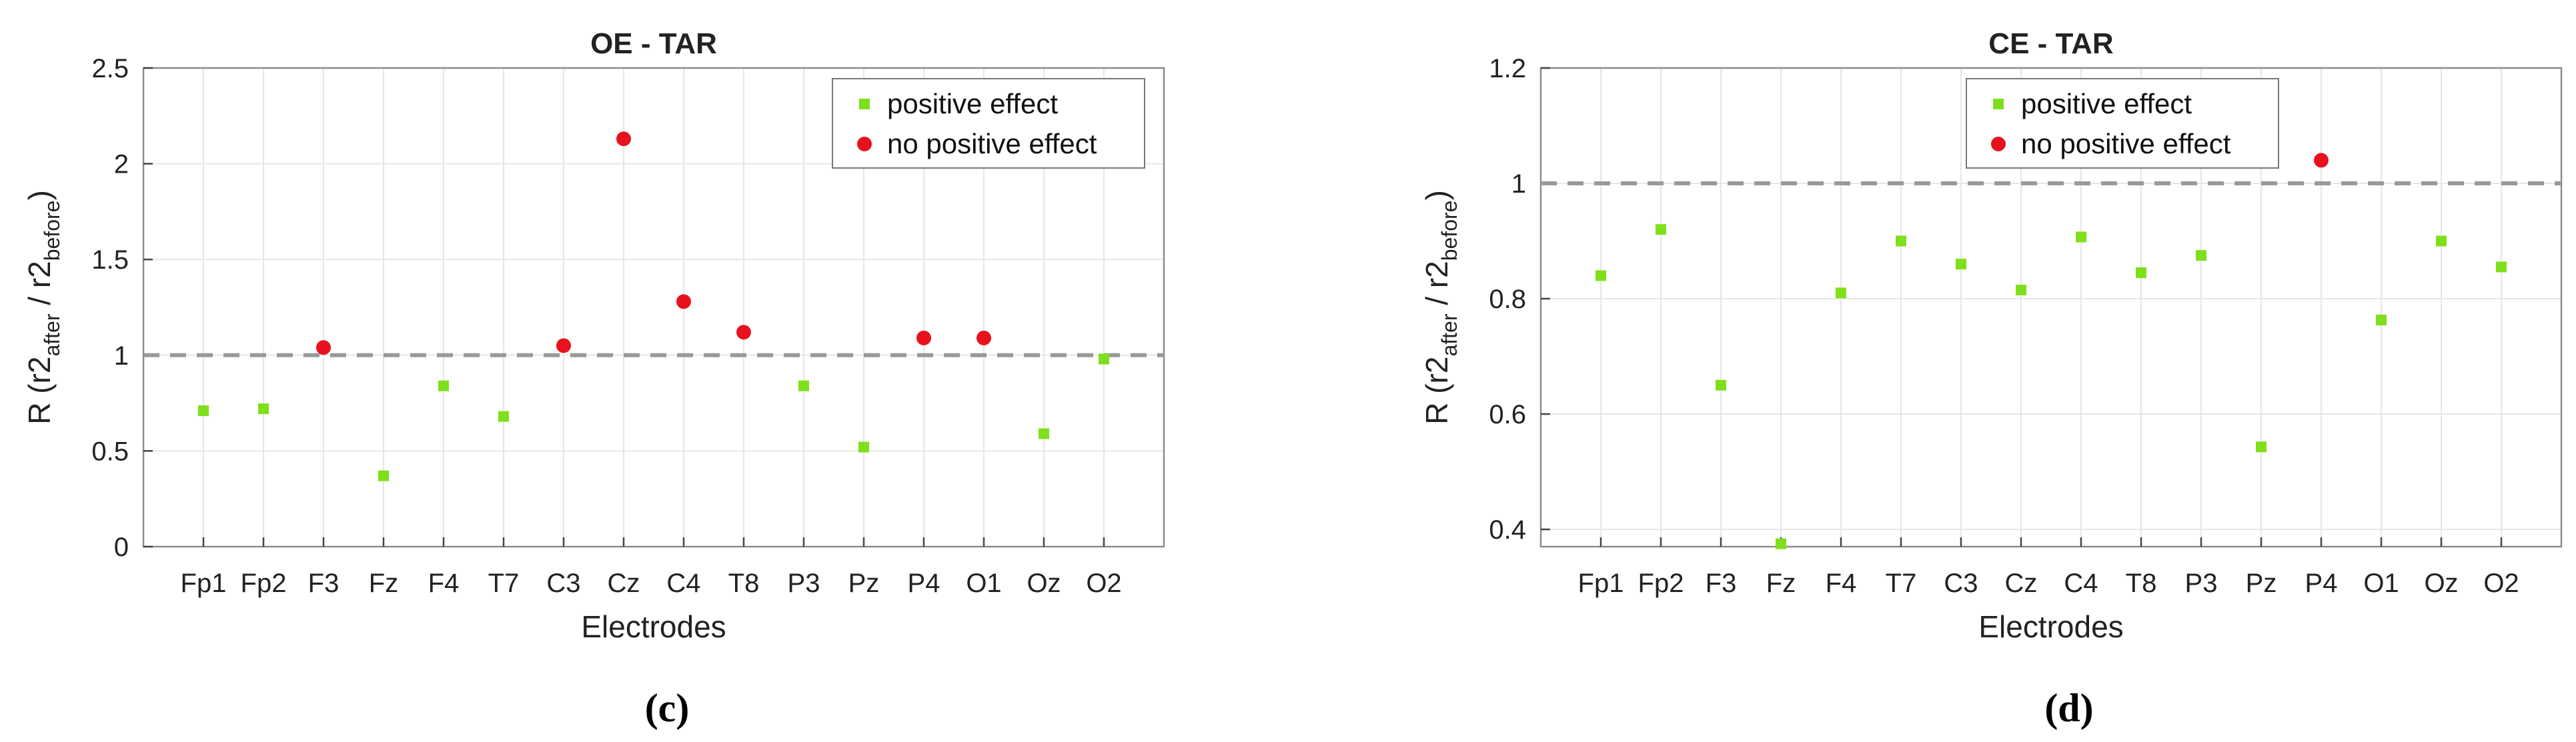  Describe the element at coordinates (1507, 68) in the screenshot. I see `y-tick-label: 1.2` at that location.